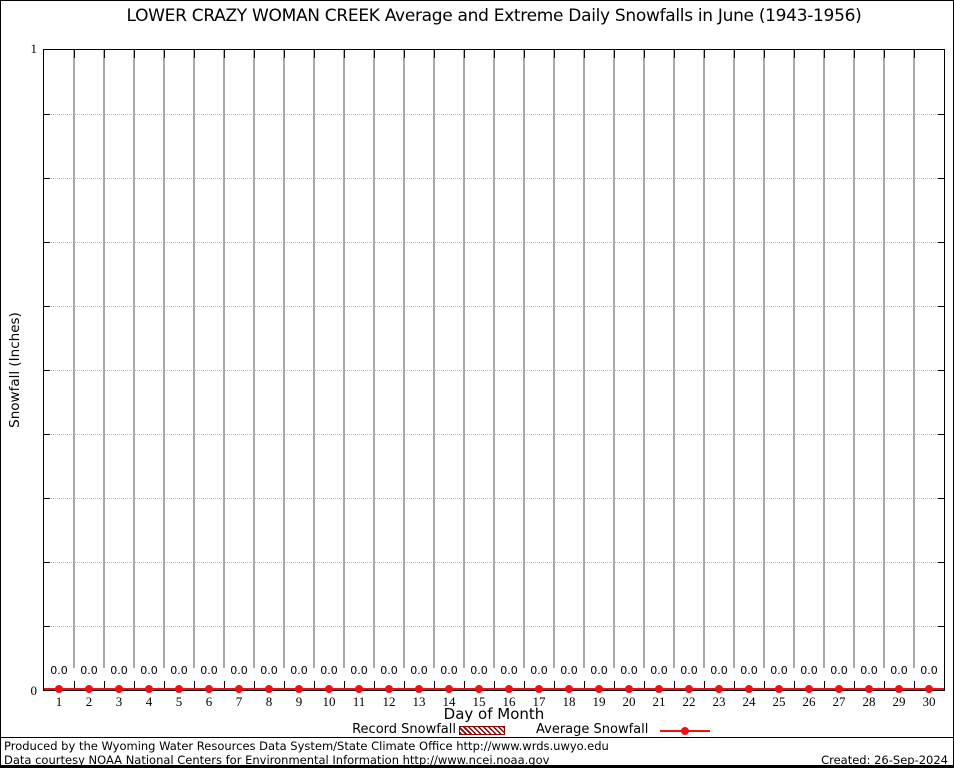  What do you see at coordinates (719, 701) in the screenshot?
I see `x-tick-label: 23` at bounding box center [719, 701].